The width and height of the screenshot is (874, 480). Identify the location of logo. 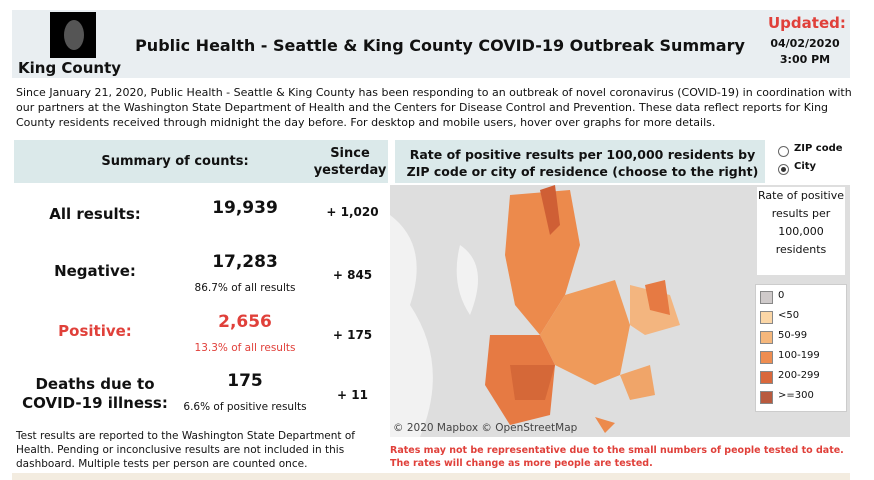
(73, 35).